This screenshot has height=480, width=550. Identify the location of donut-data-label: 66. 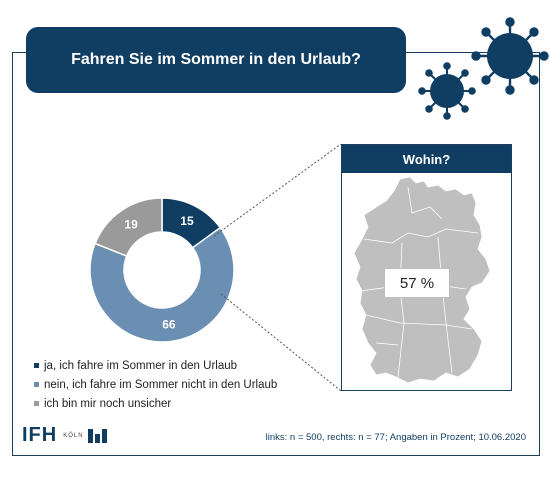
(169, 325).